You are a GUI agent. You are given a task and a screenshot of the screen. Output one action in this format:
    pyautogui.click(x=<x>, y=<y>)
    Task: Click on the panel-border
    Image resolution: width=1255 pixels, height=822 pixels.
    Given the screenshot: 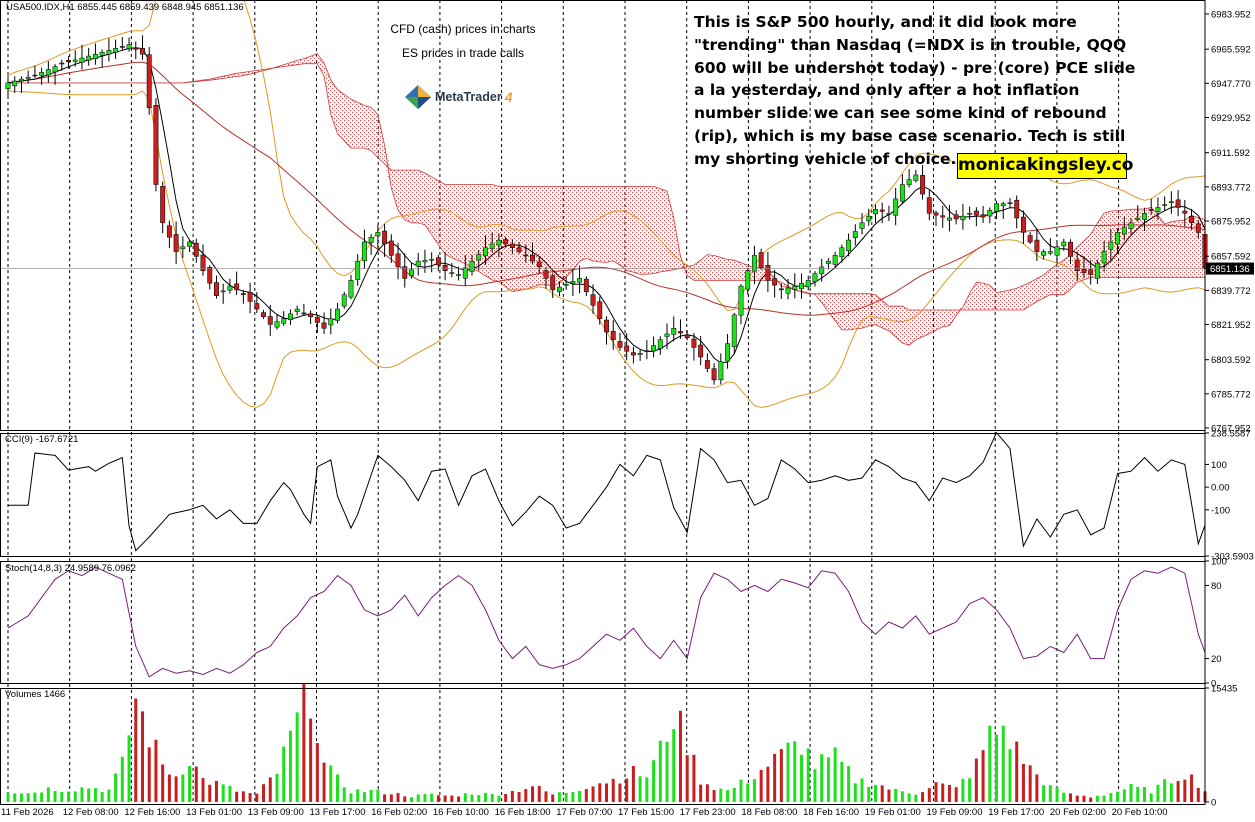 What is the action you would take?
    pyautogui.click(x=603, y=622)
    